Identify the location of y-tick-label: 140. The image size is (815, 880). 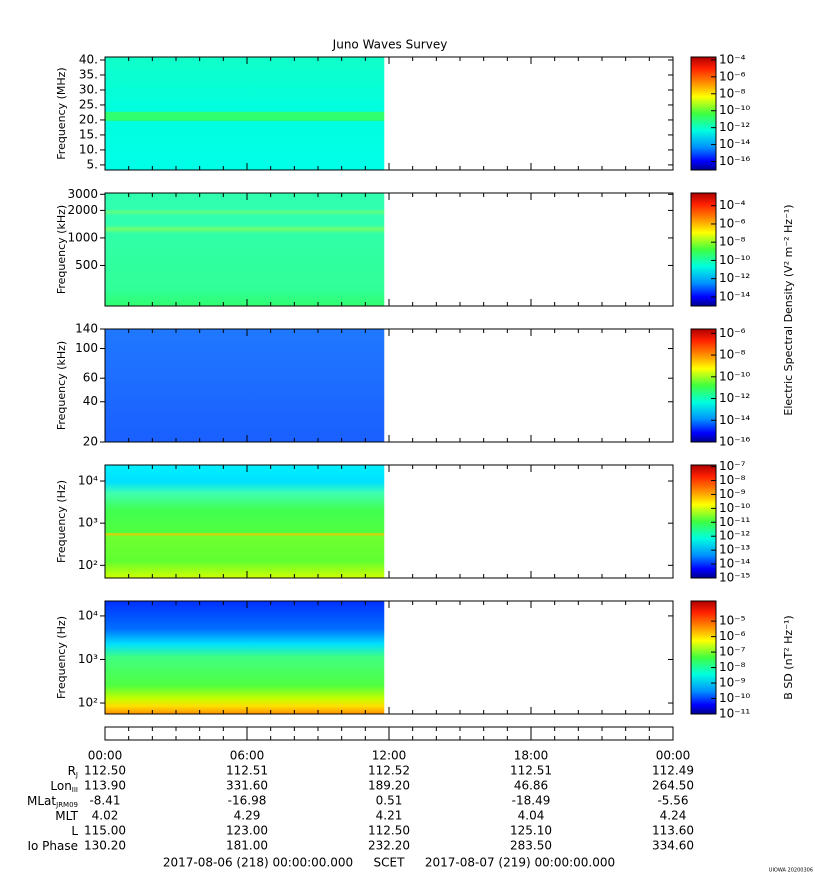
(86, 329).